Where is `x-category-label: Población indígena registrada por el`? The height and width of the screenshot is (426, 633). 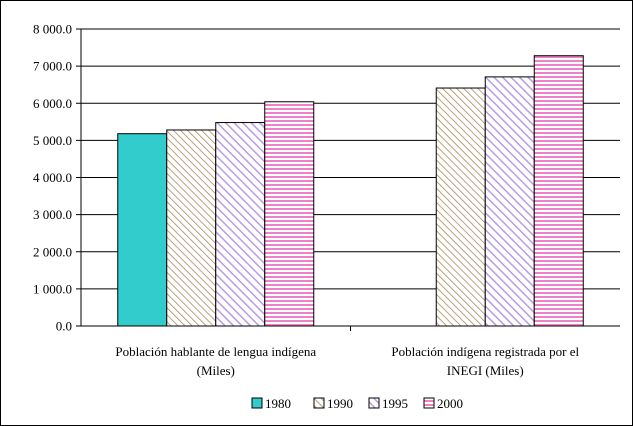 x-category-label: Población indígena registrada por el is located at coordinates (485, 351).